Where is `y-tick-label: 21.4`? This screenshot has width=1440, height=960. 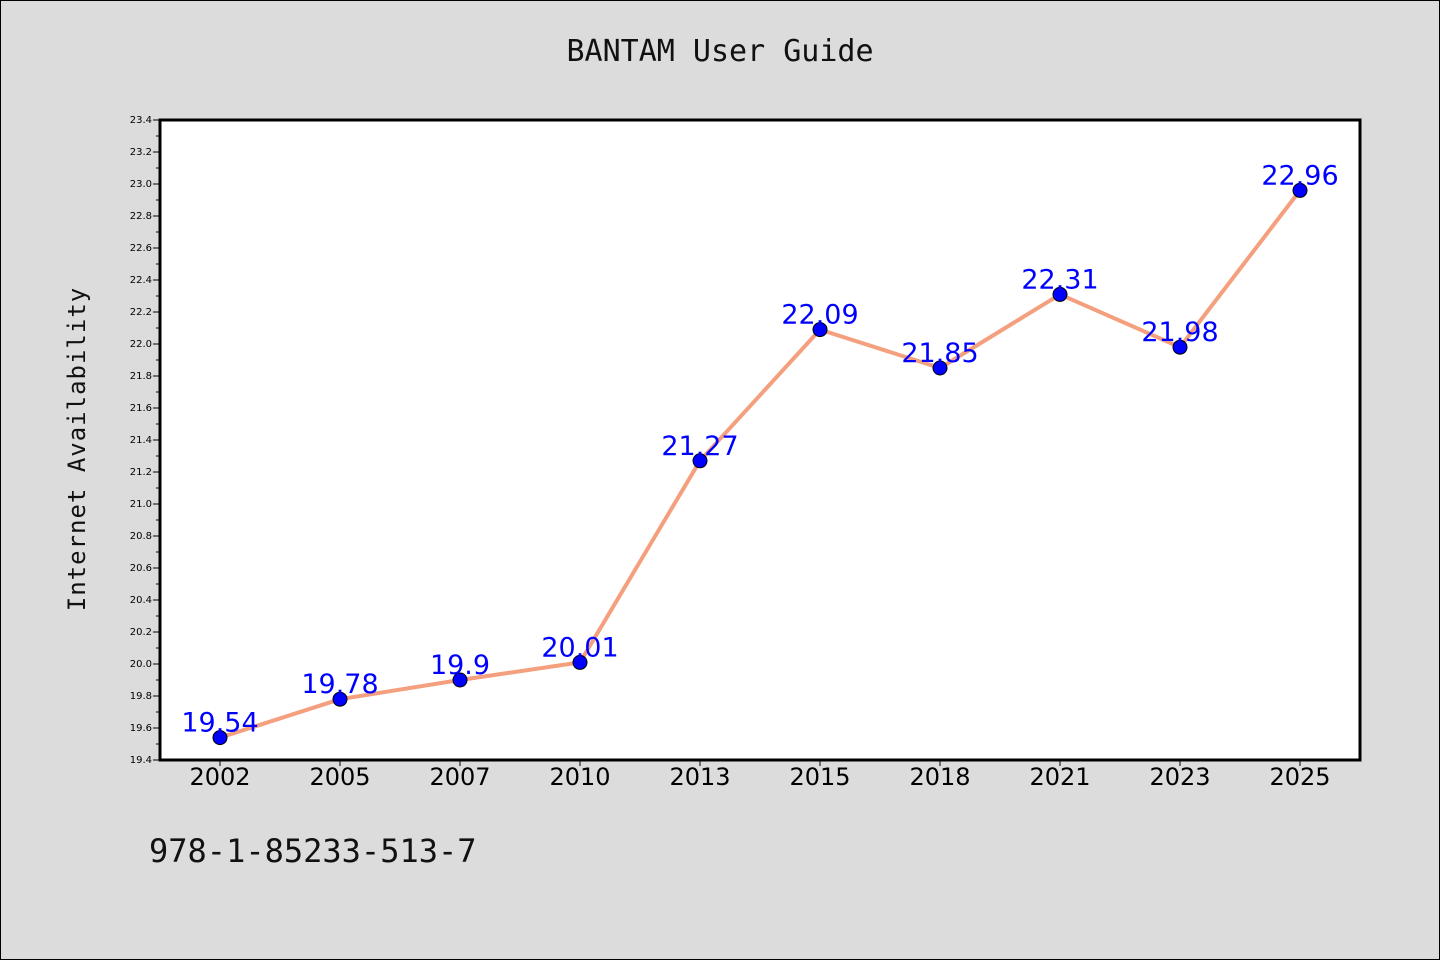
y-tick-label: 21.4 is located at coordinates (141, 440).